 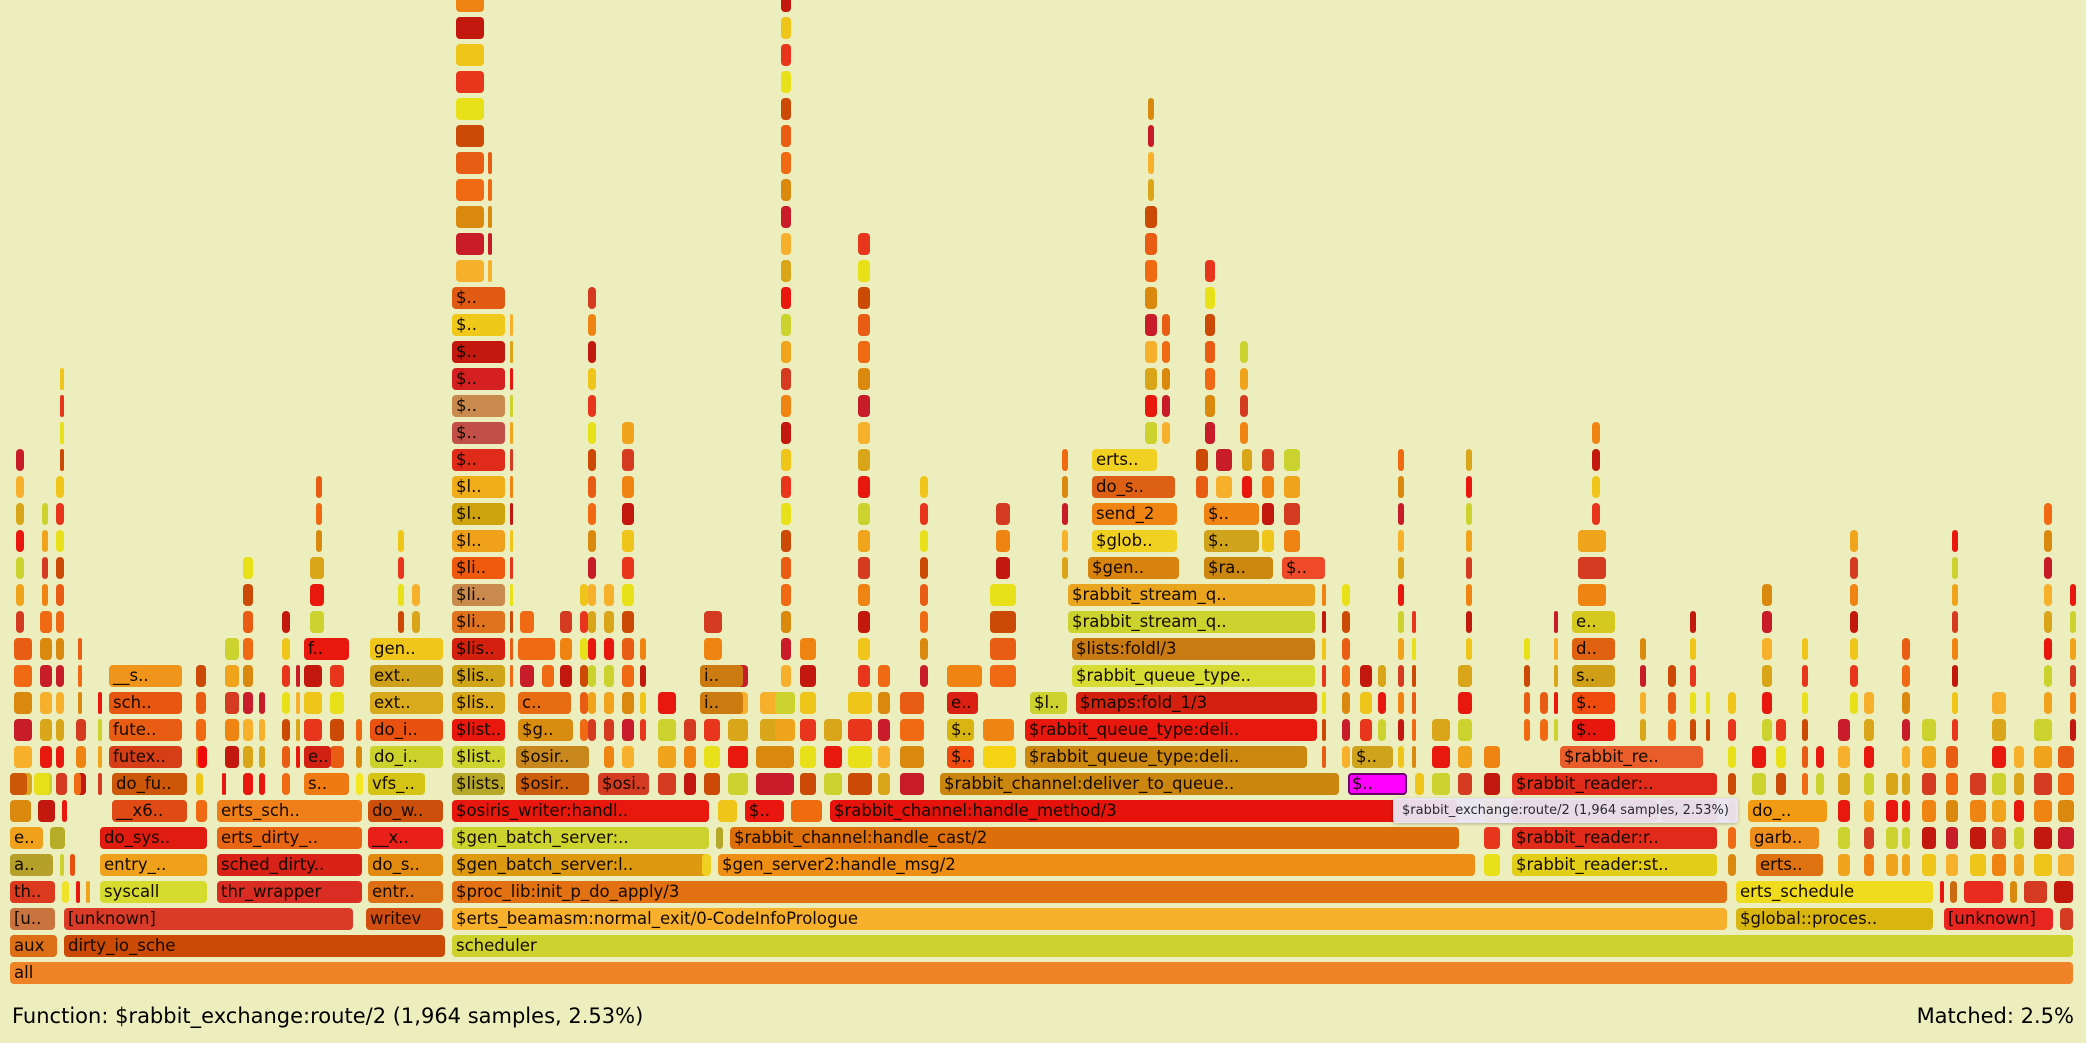 What do you see at coordinates (405, 838) in the screenshot?
I see `flame-frame-x: __x..` at bounding box center [405, 838].